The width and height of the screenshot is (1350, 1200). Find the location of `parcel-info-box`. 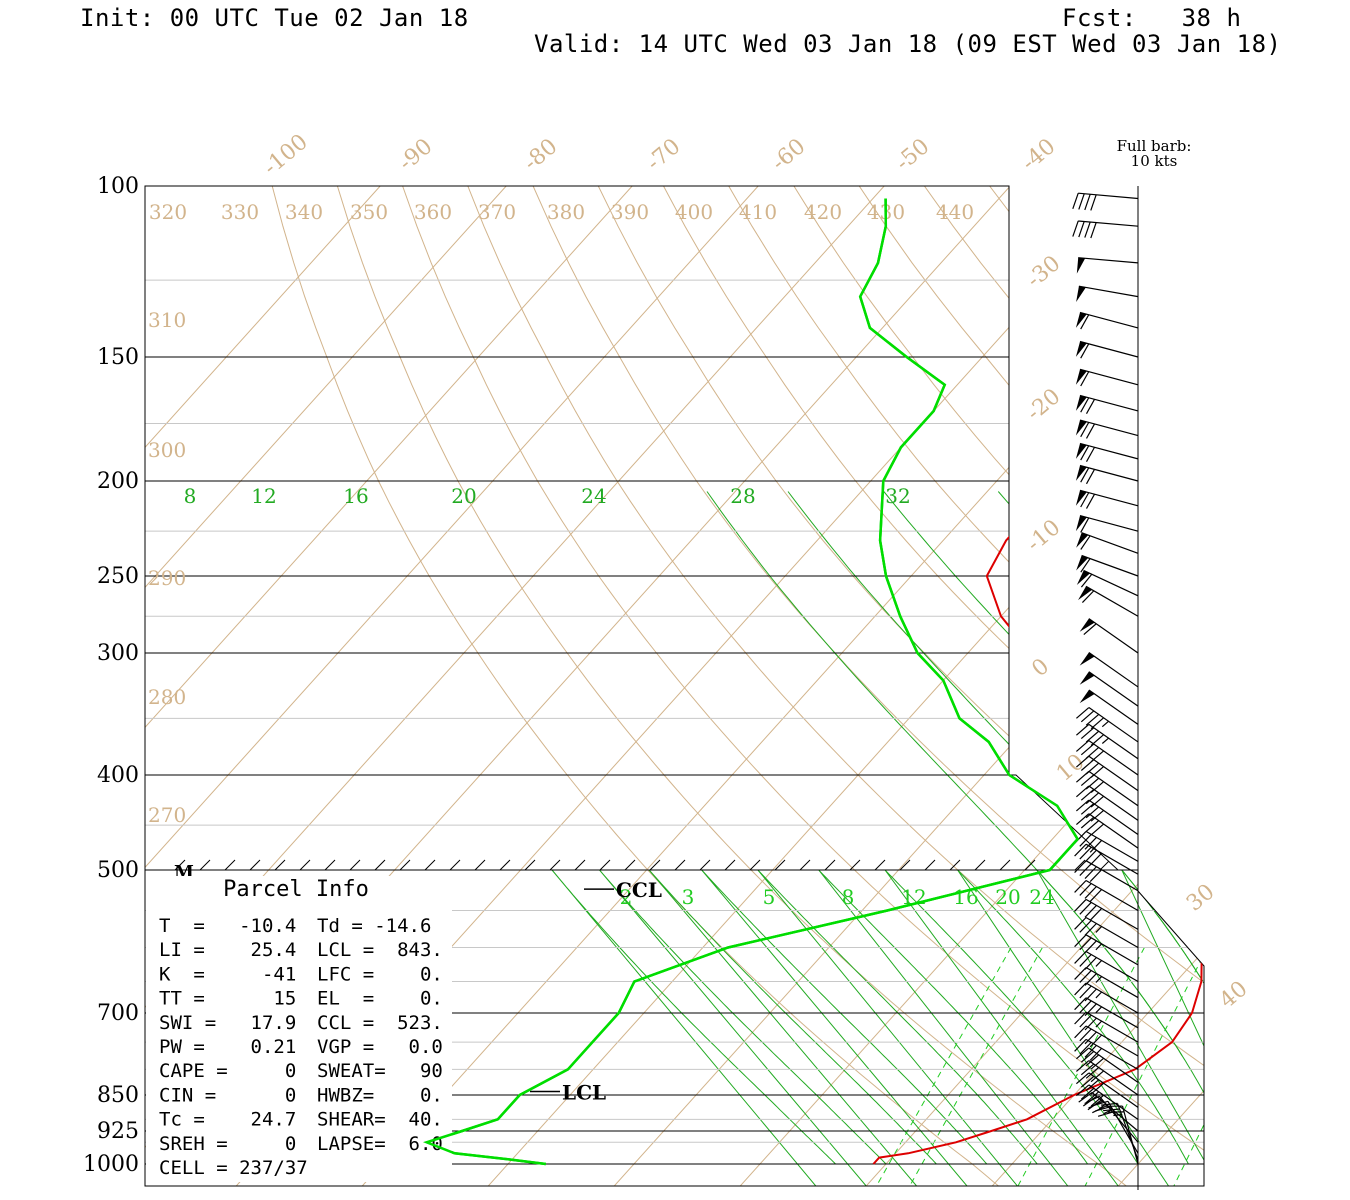

parcel-info-box is located at coordinates (299, 1029).